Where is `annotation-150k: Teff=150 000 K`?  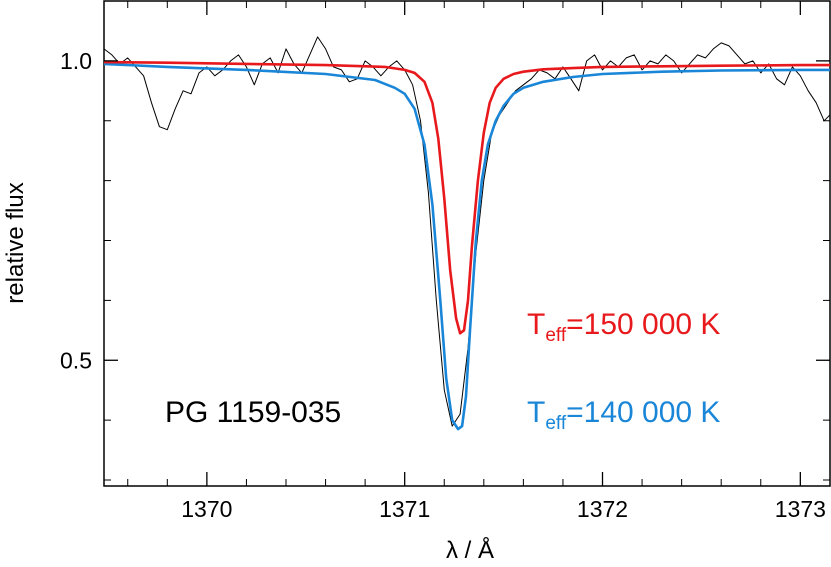 annotation-150k: Teff=150 000 K is located at coordinates (623, 327).